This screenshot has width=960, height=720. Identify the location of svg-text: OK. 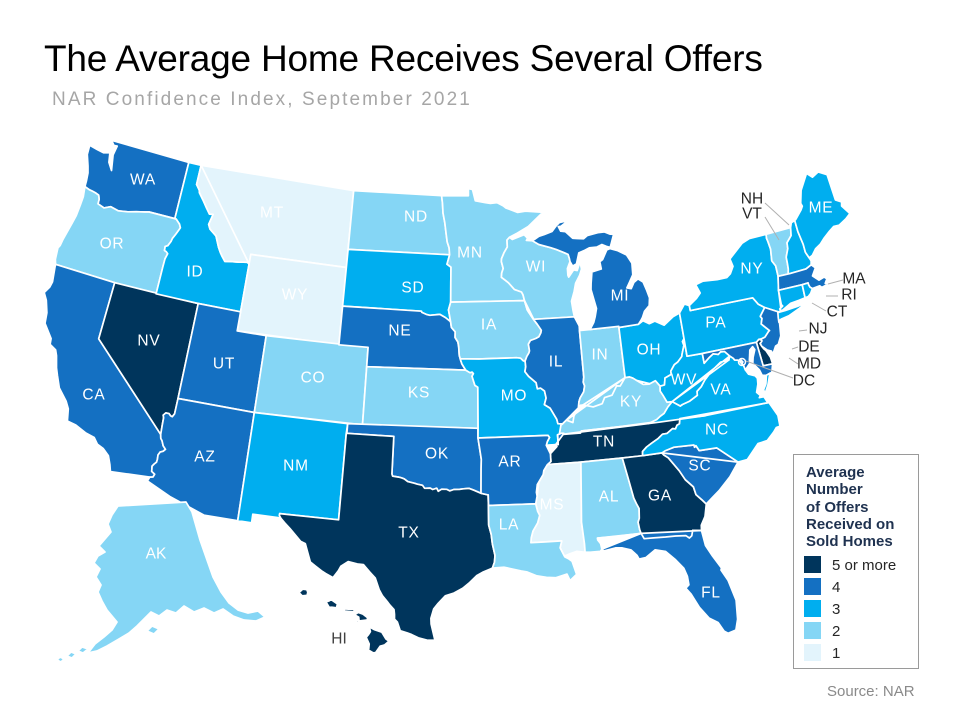
(437, 454).